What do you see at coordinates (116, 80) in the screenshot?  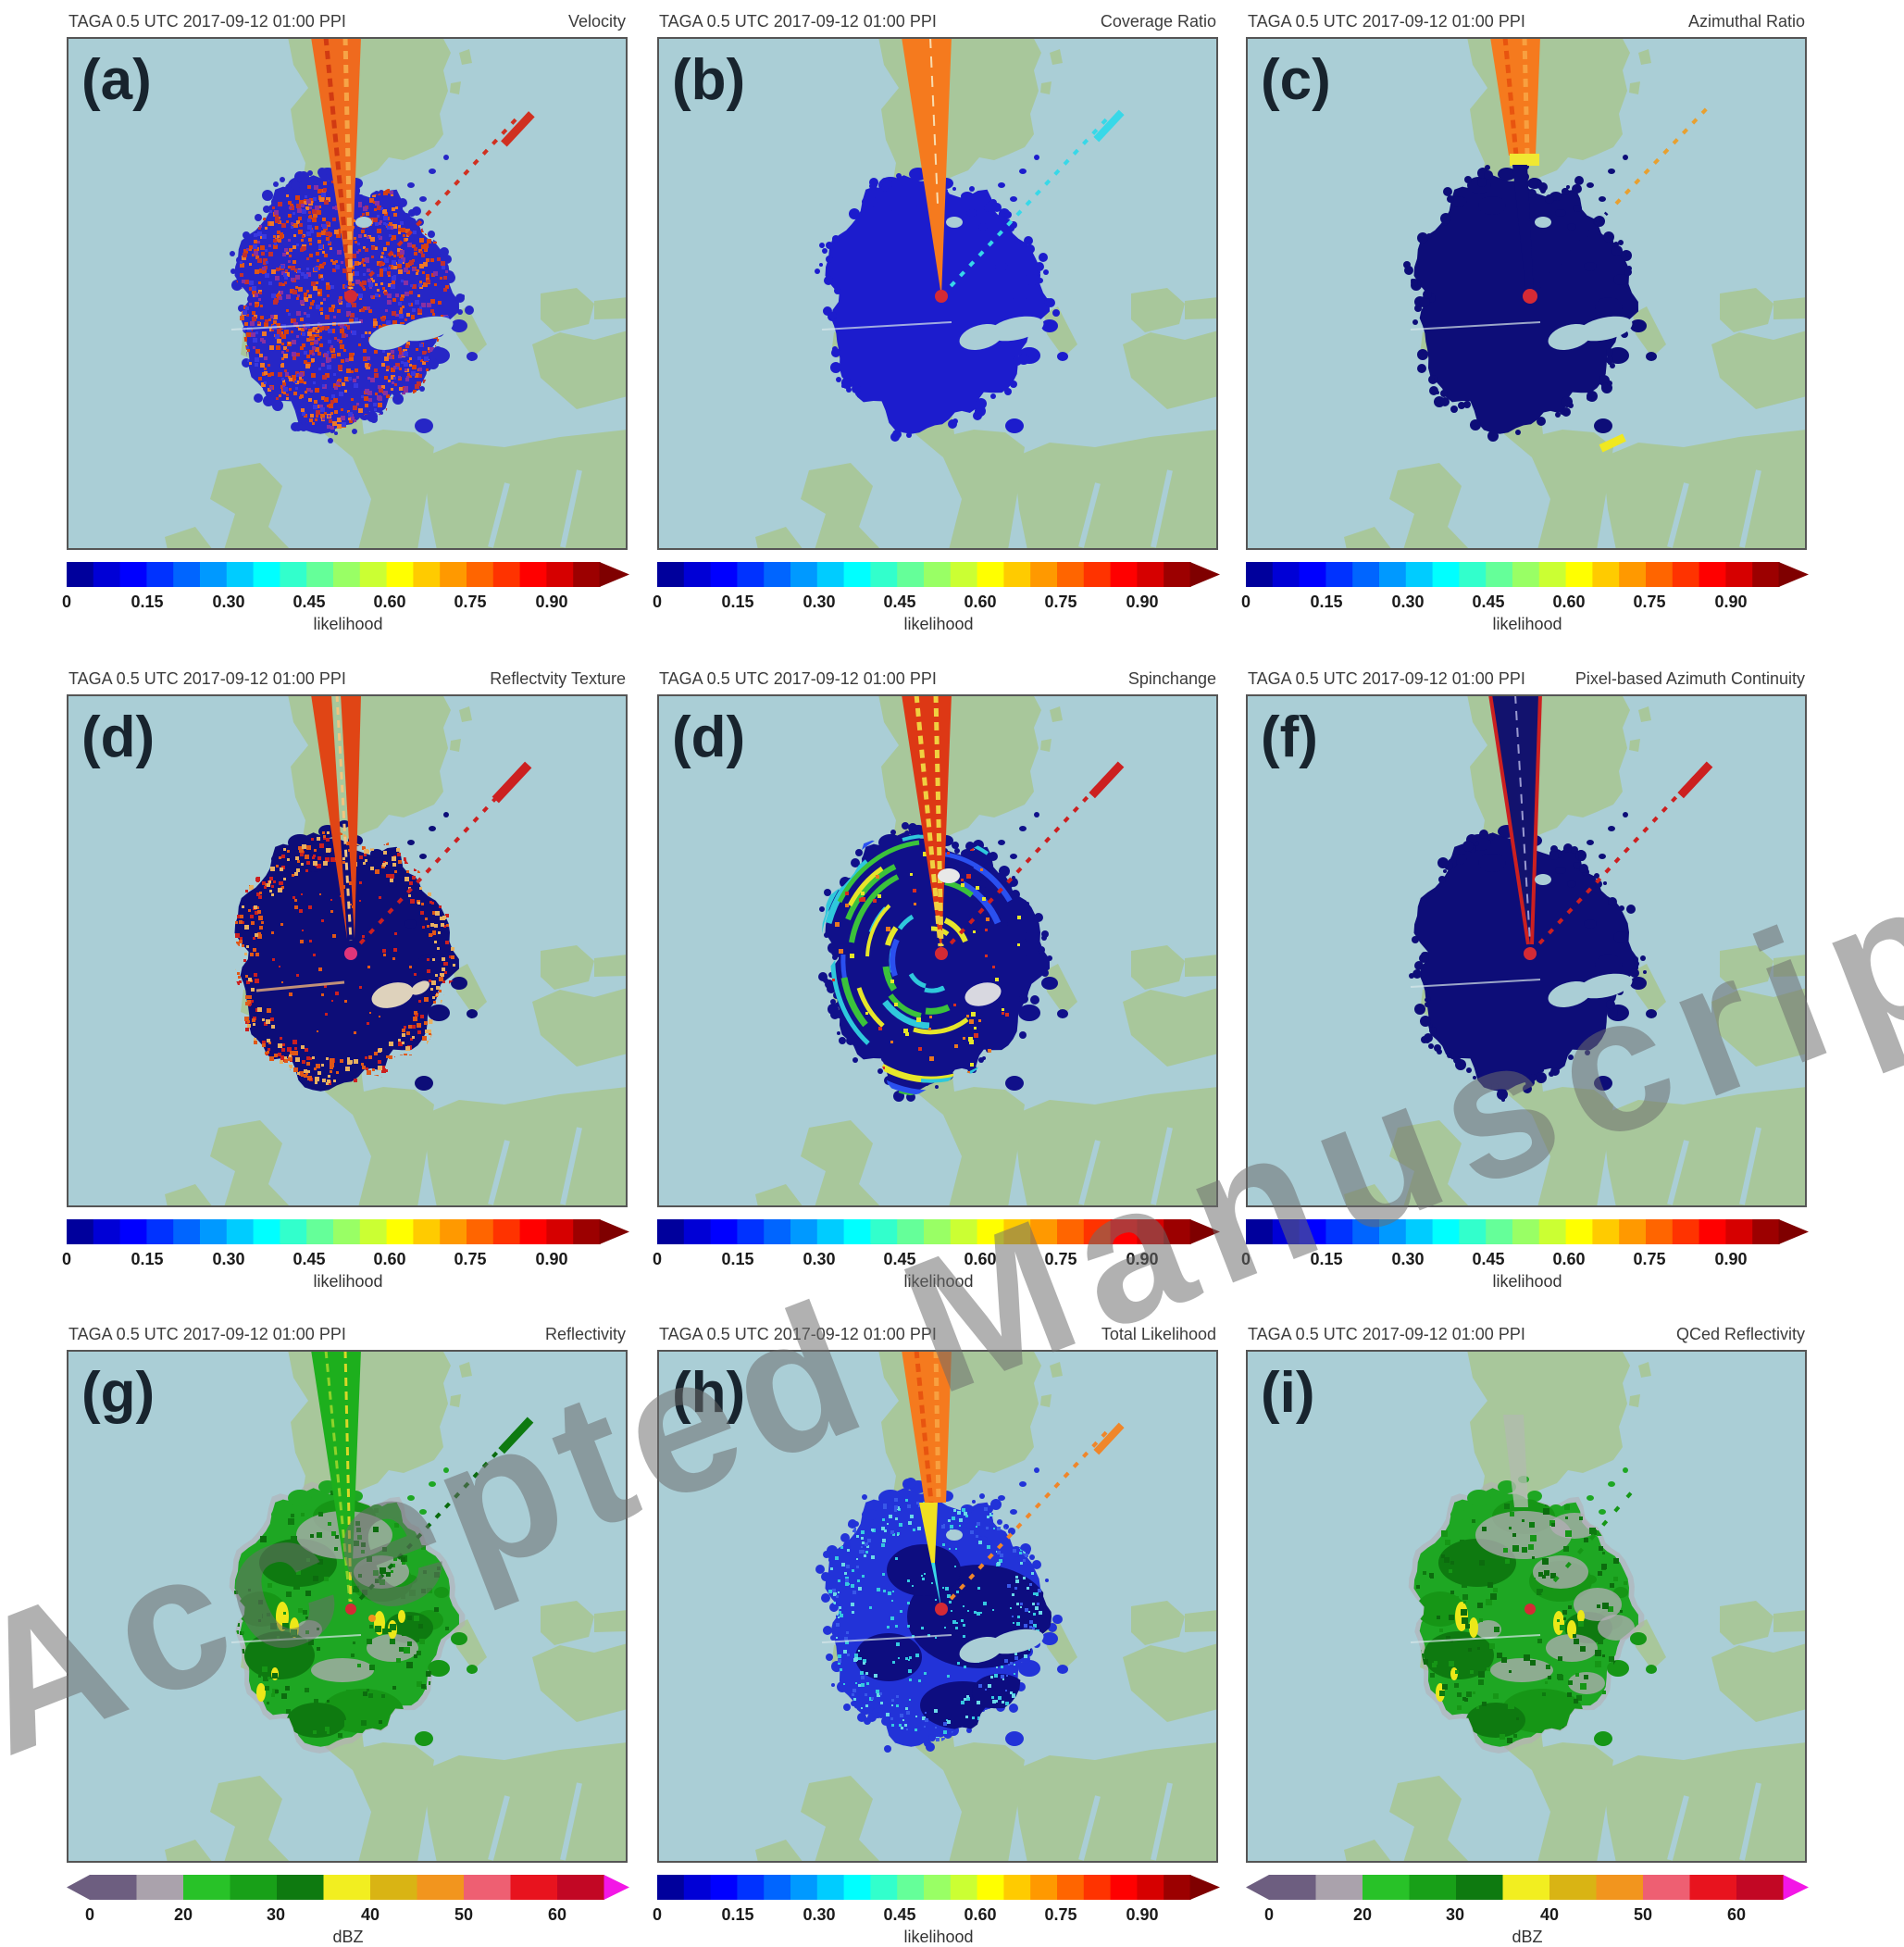 I see `svg-text: (a)` at bounding box center [116, 80].